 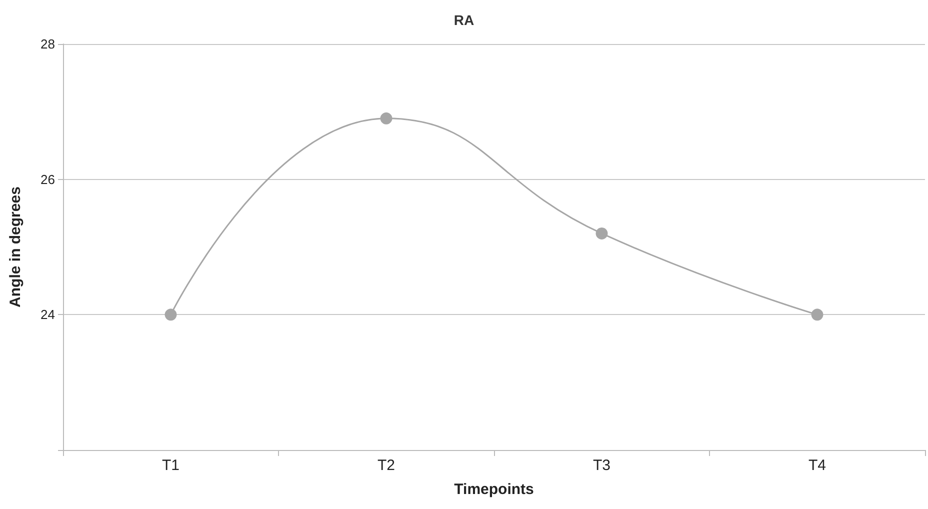 What do you see at coordinates (386, 465) in the screenshot?
I see `x-tick-label: T2` at bounding box center [386, 465].